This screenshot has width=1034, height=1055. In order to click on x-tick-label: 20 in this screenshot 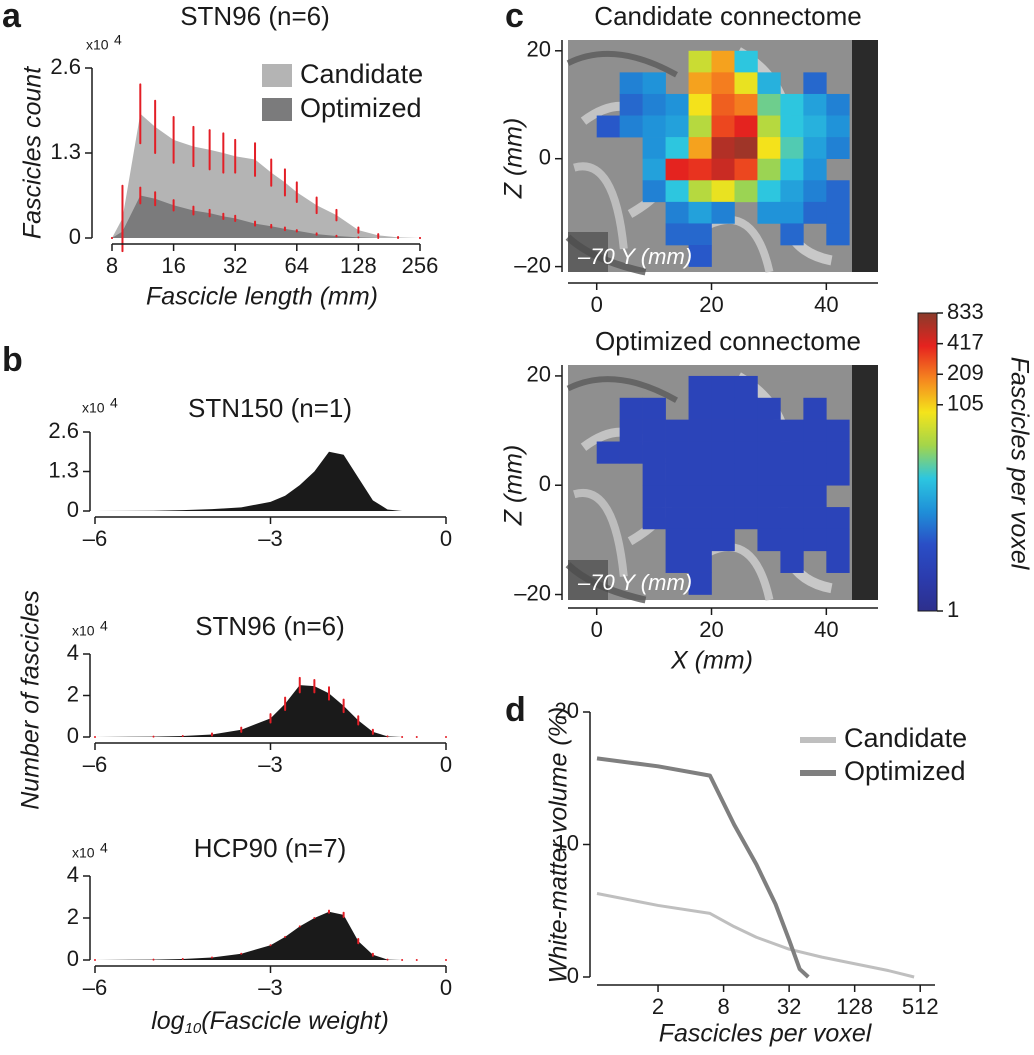, I will do `click(711, 629)`.